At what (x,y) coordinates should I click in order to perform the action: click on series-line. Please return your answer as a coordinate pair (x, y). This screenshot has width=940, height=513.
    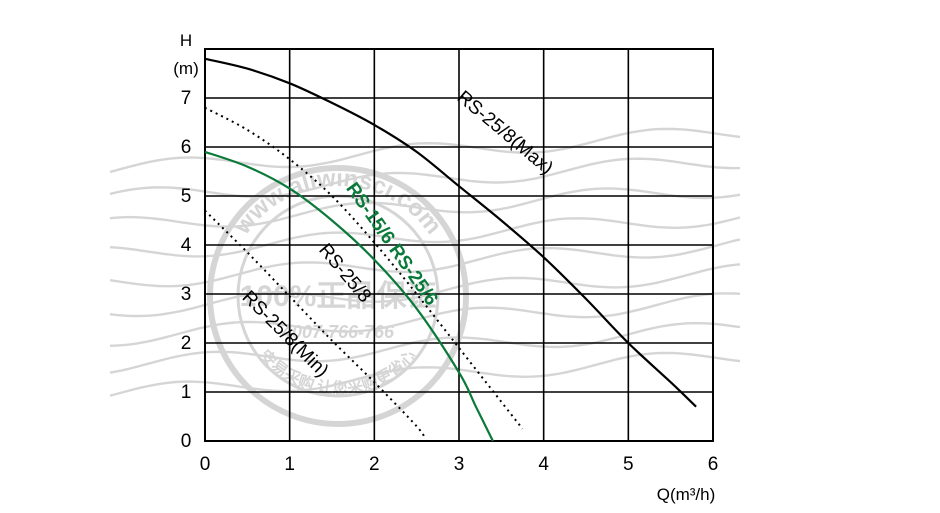
    Looking at the image, I should click on (315, 324).